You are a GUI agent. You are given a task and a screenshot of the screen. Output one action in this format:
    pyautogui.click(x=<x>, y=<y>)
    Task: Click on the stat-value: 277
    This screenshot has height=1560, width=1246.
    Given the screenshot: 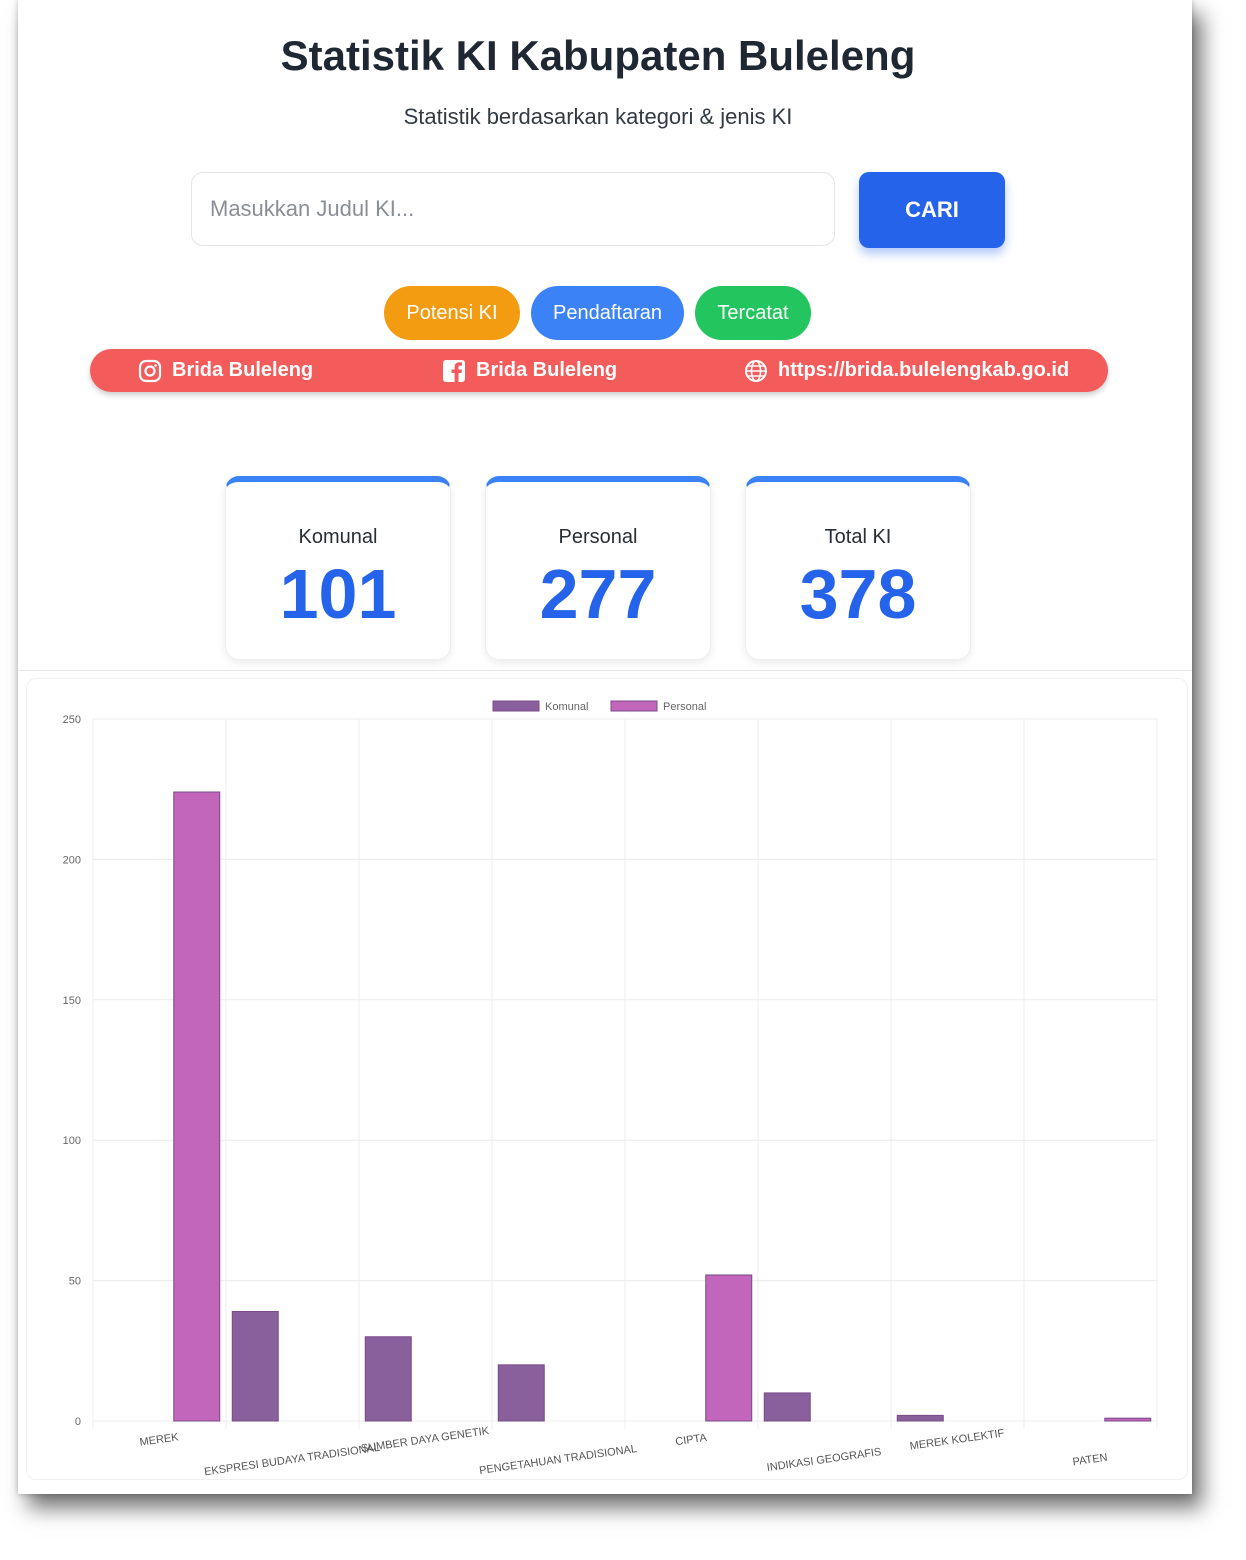 What is the action you would take?
    pyautogui.click(x=598, y=594)
    